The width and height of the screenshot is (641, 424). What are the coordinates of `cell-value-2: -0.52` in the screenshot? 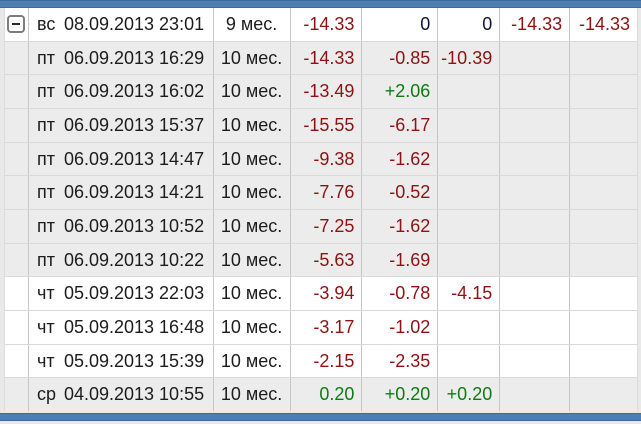 It's located at (400, 193).